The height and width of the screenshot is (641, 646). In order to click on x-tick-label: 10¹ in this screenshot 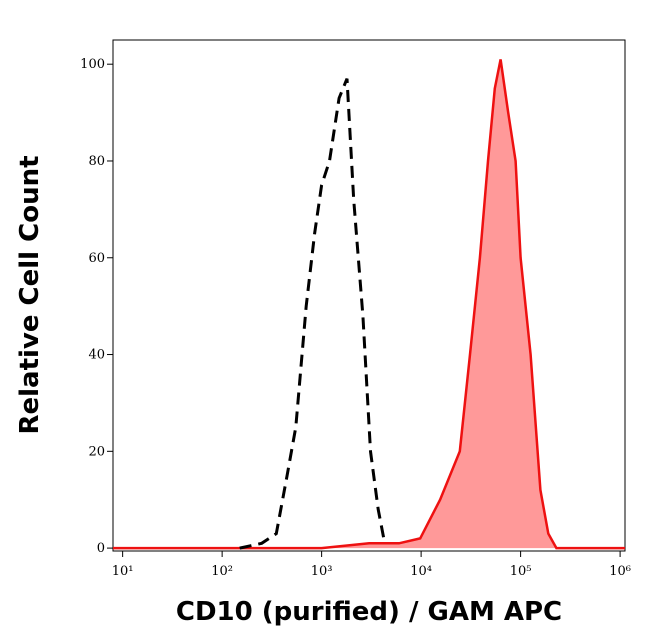, I will do `click(123, 571)`.